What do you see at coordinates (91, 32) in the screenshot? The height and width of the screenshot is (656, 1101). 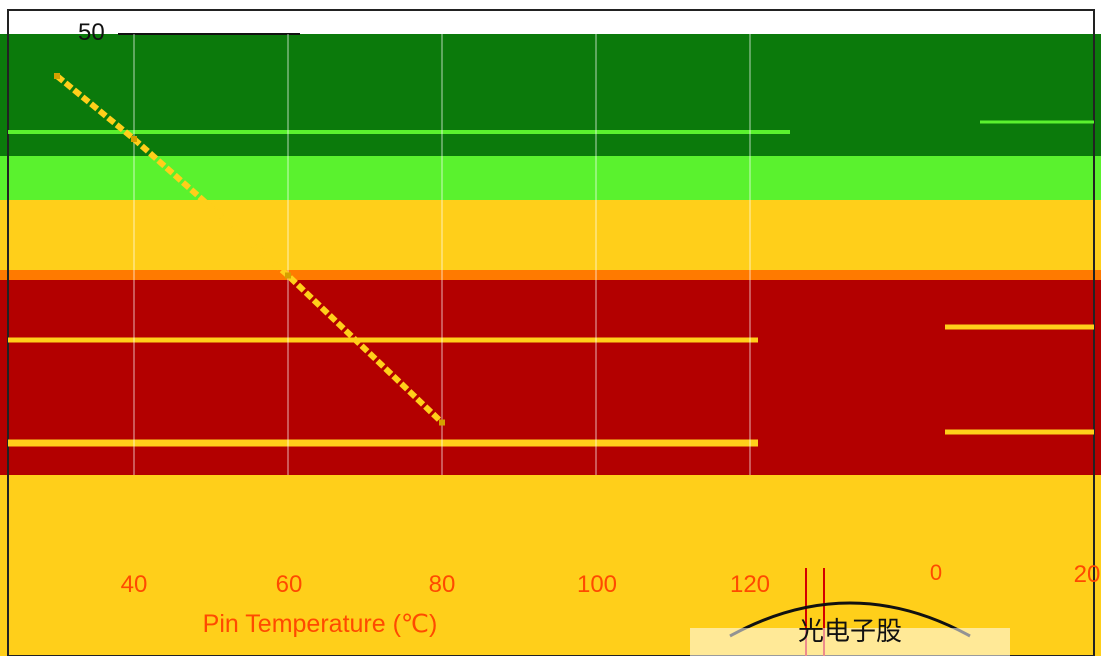 I see `y-tick-label-50: 50` at bounding box center [91, 32].